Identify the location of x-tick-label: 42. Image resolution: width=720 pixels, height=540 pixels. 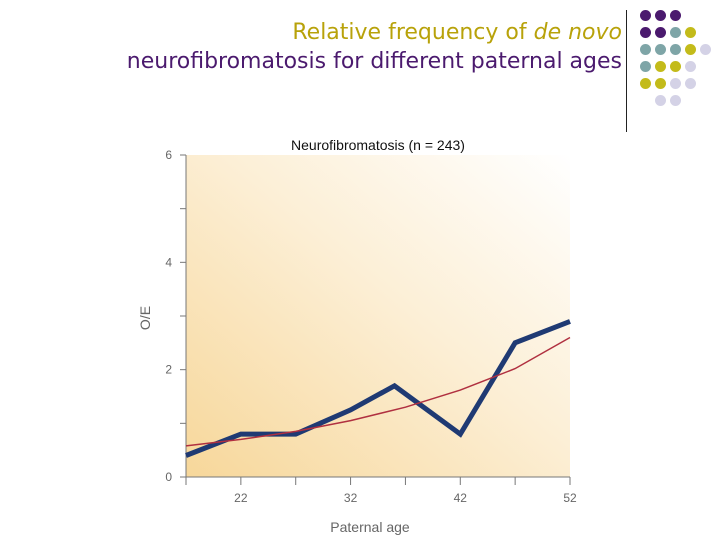
(461, 498).